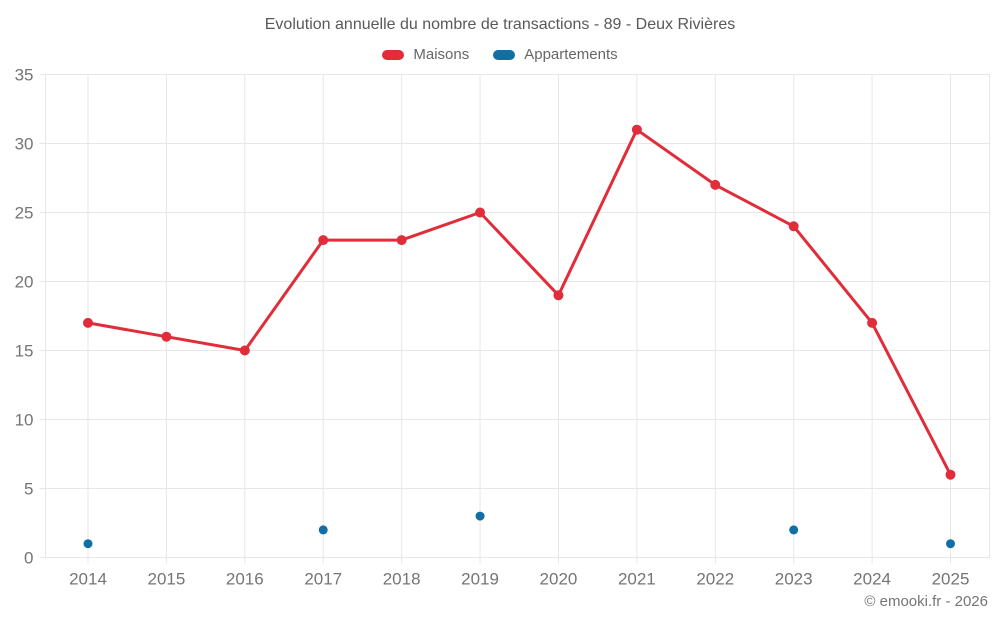  Describe the element at coordinates (637, 579) in the screenshot. I see `x-axis-tick-label: 2021` at that location.